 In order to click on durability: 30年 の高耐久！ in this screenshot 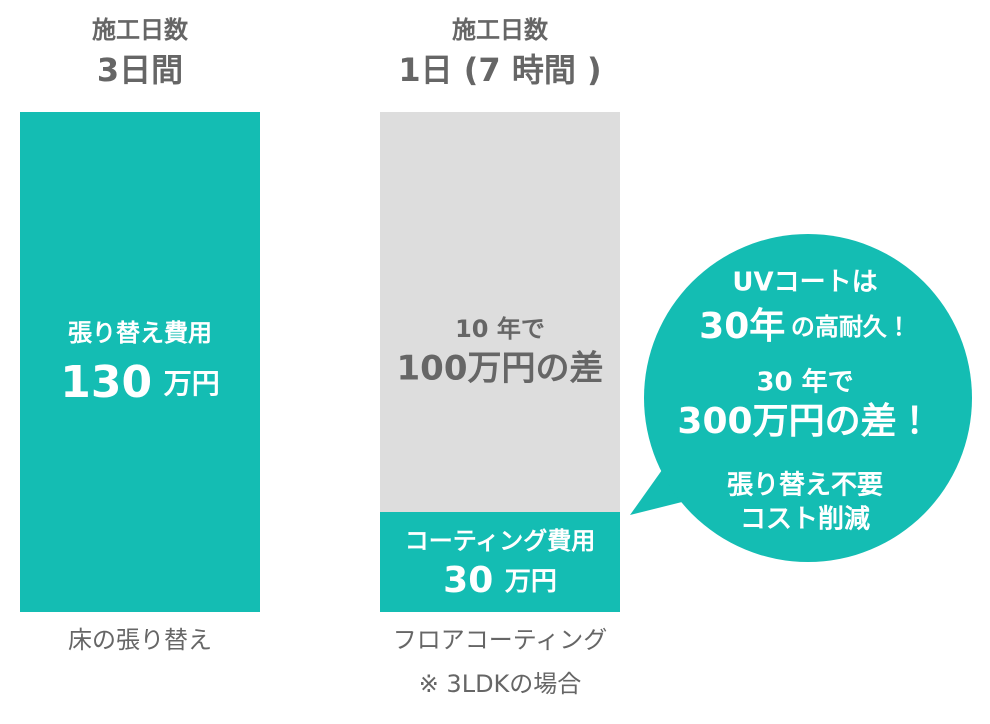, I will do `click(805, 326)`.